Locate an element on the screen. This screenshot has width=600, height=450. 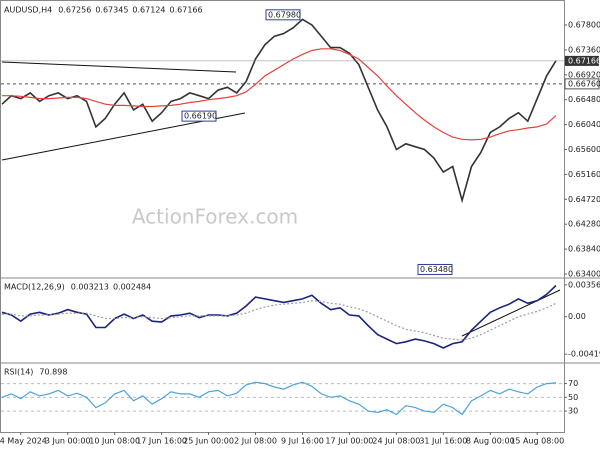
annotation-label: 0.67980 is located at coordinates (284, 14).